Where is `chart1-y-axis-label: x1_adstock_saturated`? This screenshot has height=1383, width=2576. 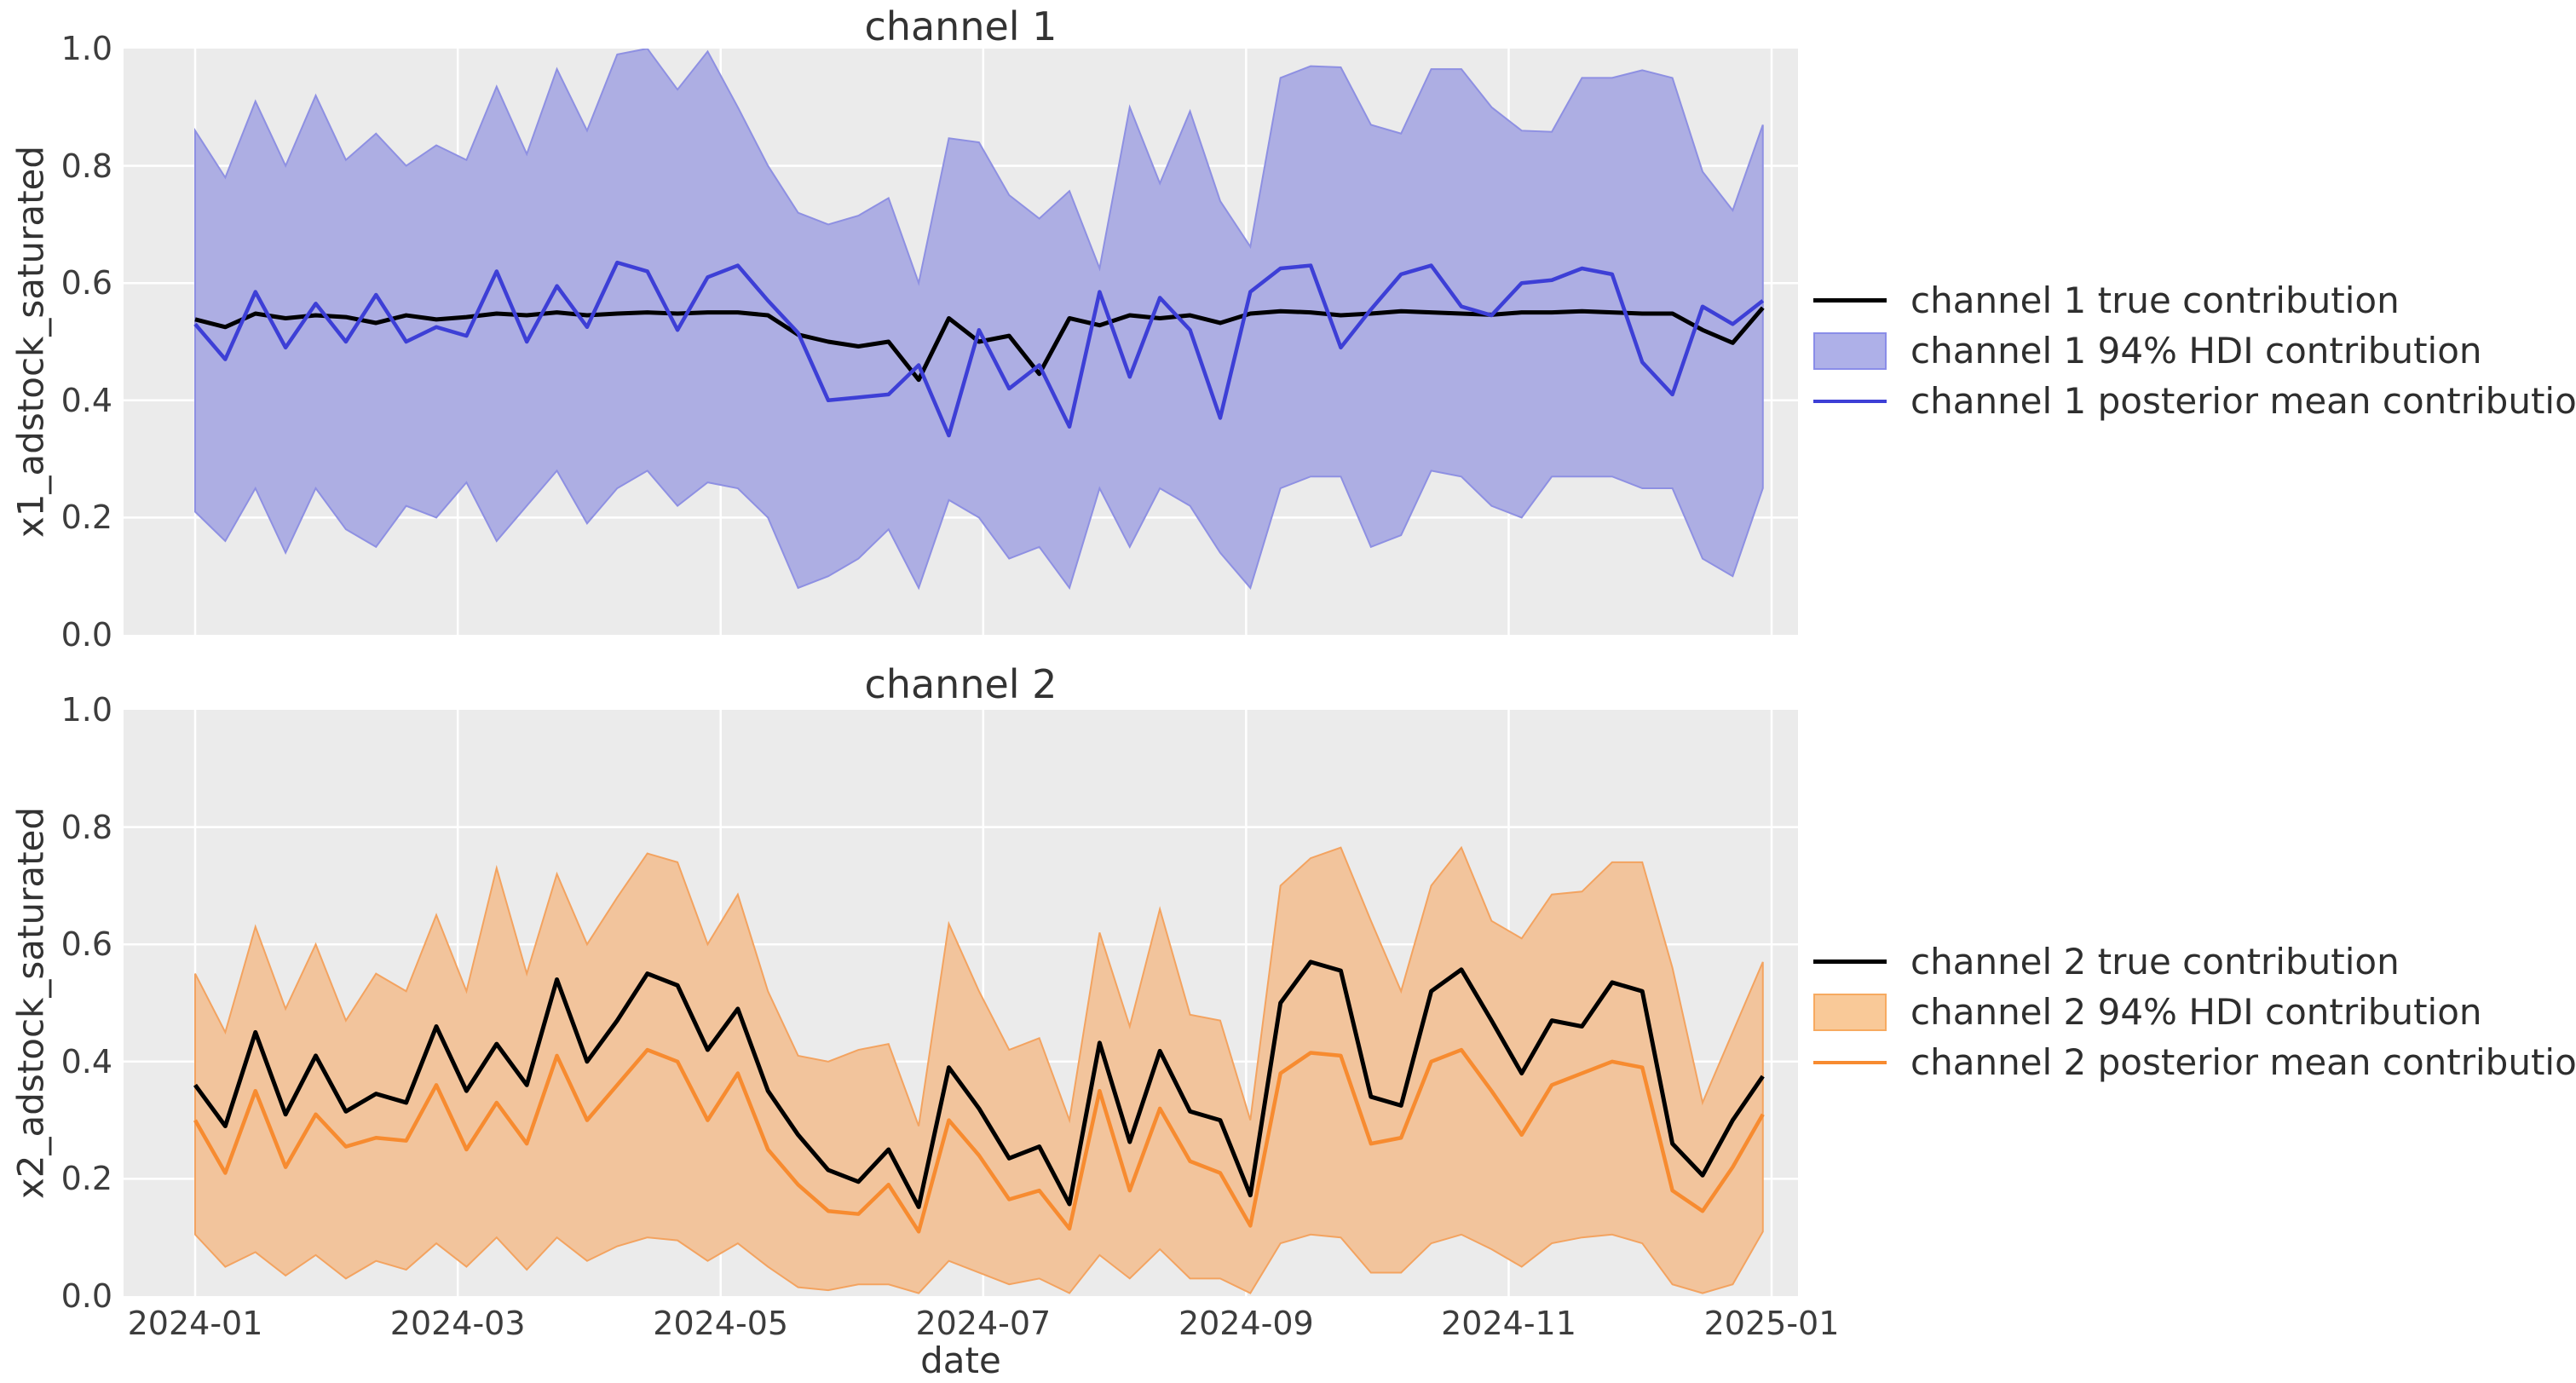
chart1-y-axis-label: x1_adstock_saturated is located at coordinates (30, 342).